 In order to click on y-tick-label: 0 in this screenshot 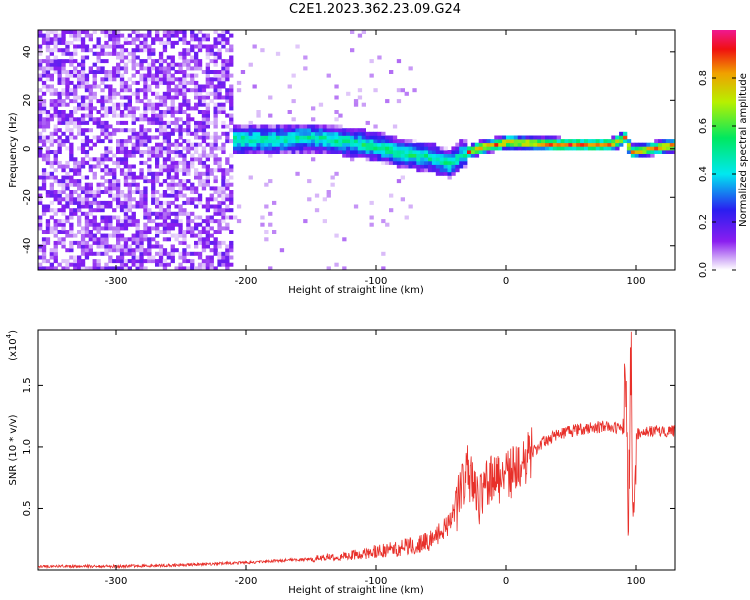, I will do `click(27, 149)`.